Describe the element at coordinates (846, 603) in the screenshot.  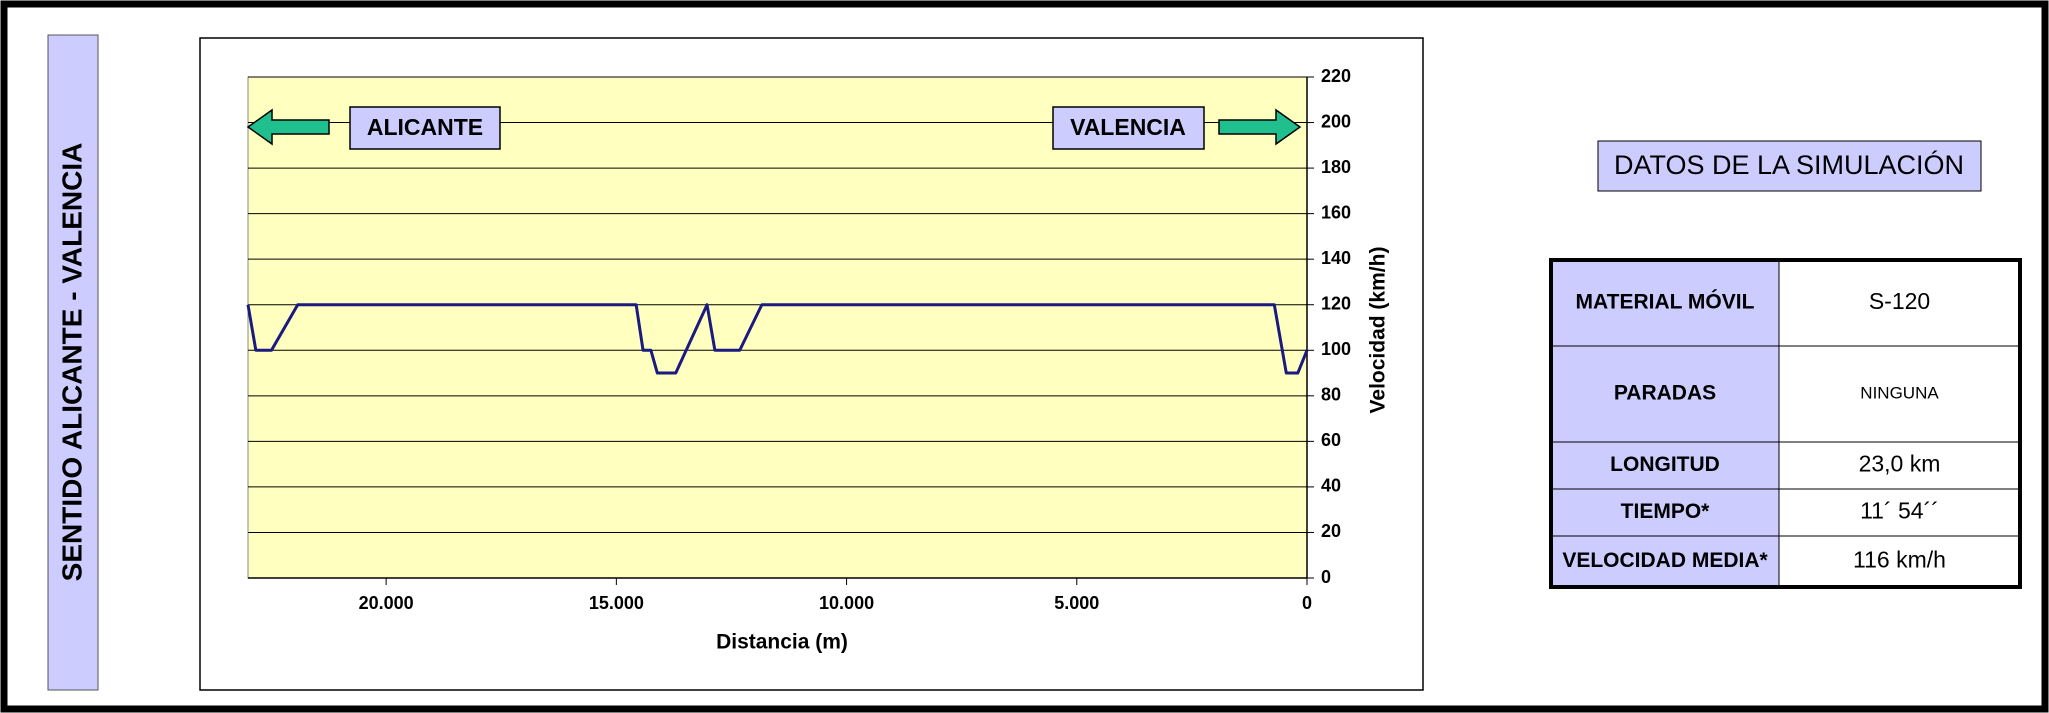
I see `x-tick-label: 10.000` at that location.